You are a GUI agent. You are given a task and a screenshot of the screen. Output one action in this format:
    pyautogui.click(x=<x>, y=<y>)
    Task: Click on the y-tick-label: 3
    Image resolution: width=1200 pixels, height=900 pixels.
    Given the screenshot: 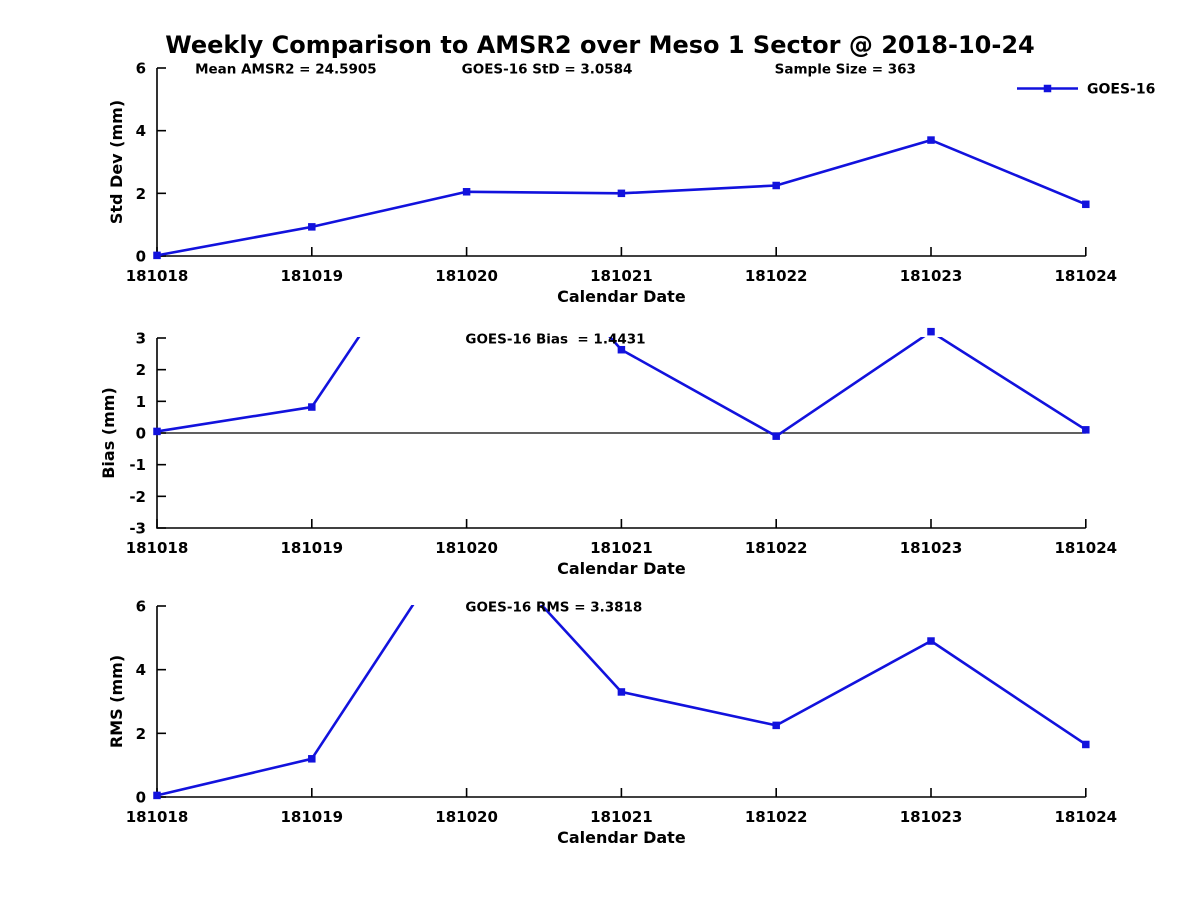 What is the action you would take?
    pyautogui.click(x=141, y=339)
    